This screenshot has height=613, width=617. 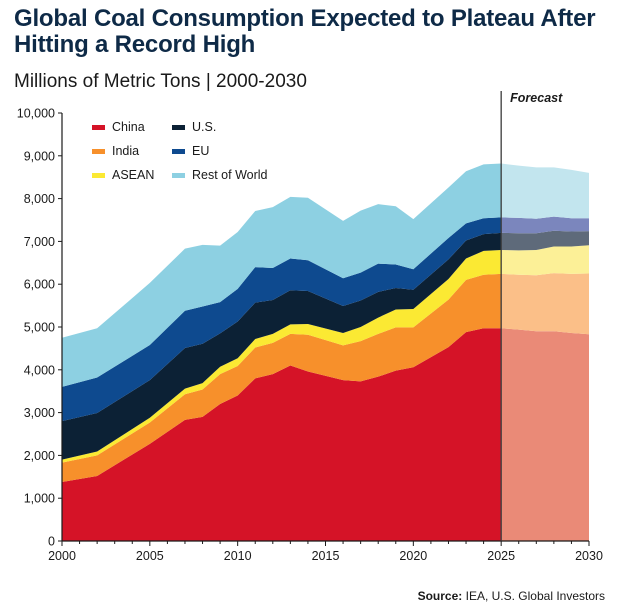 What do you see at coordinates (98, 127) in the screenshot?
I see `legend-swatch-china` at bounding box center [98, 127].